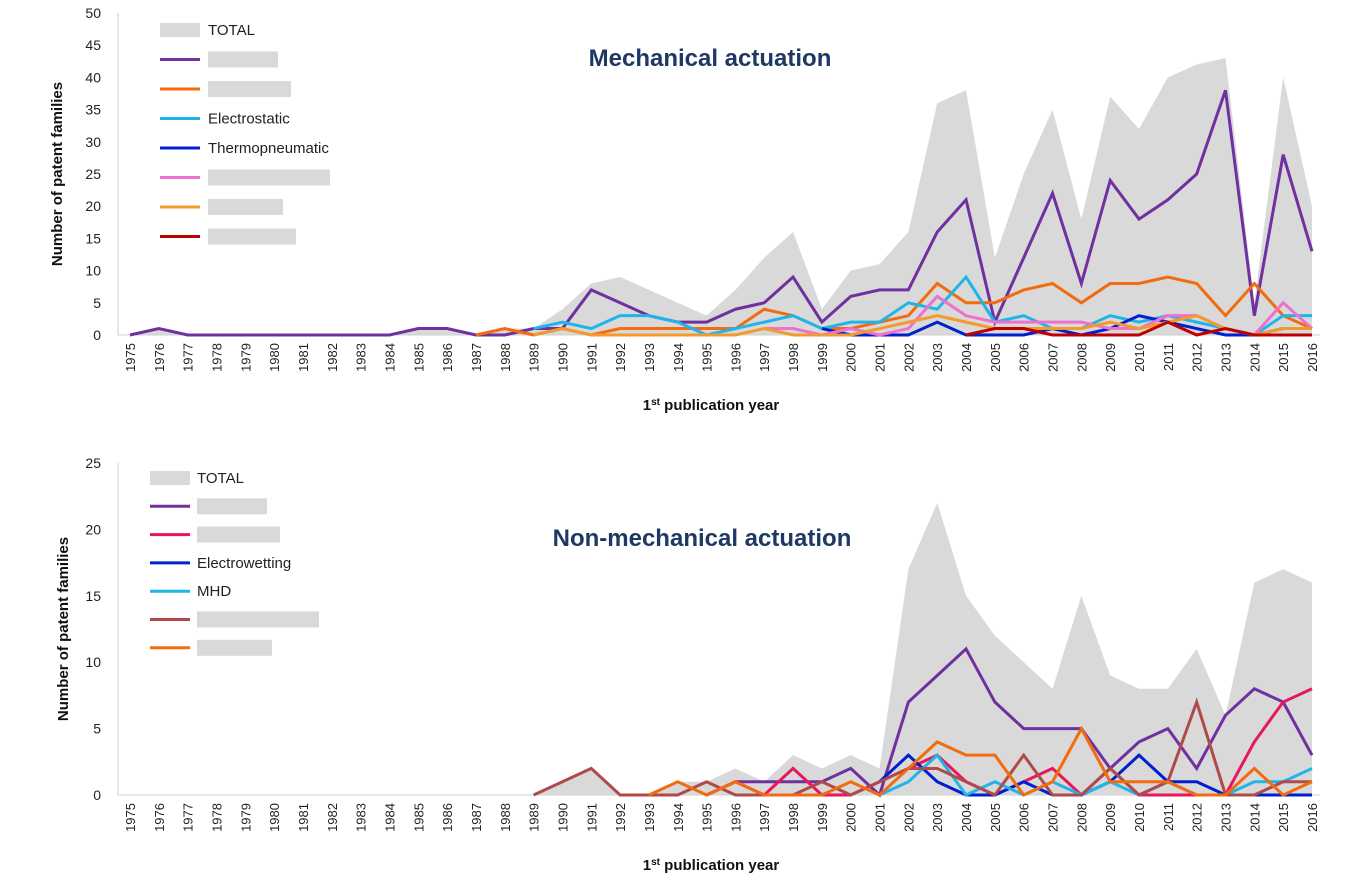 The width and height of the screenshot is (1365, 882). I want to click on x-tick-label: 1980, so click(274, 357).